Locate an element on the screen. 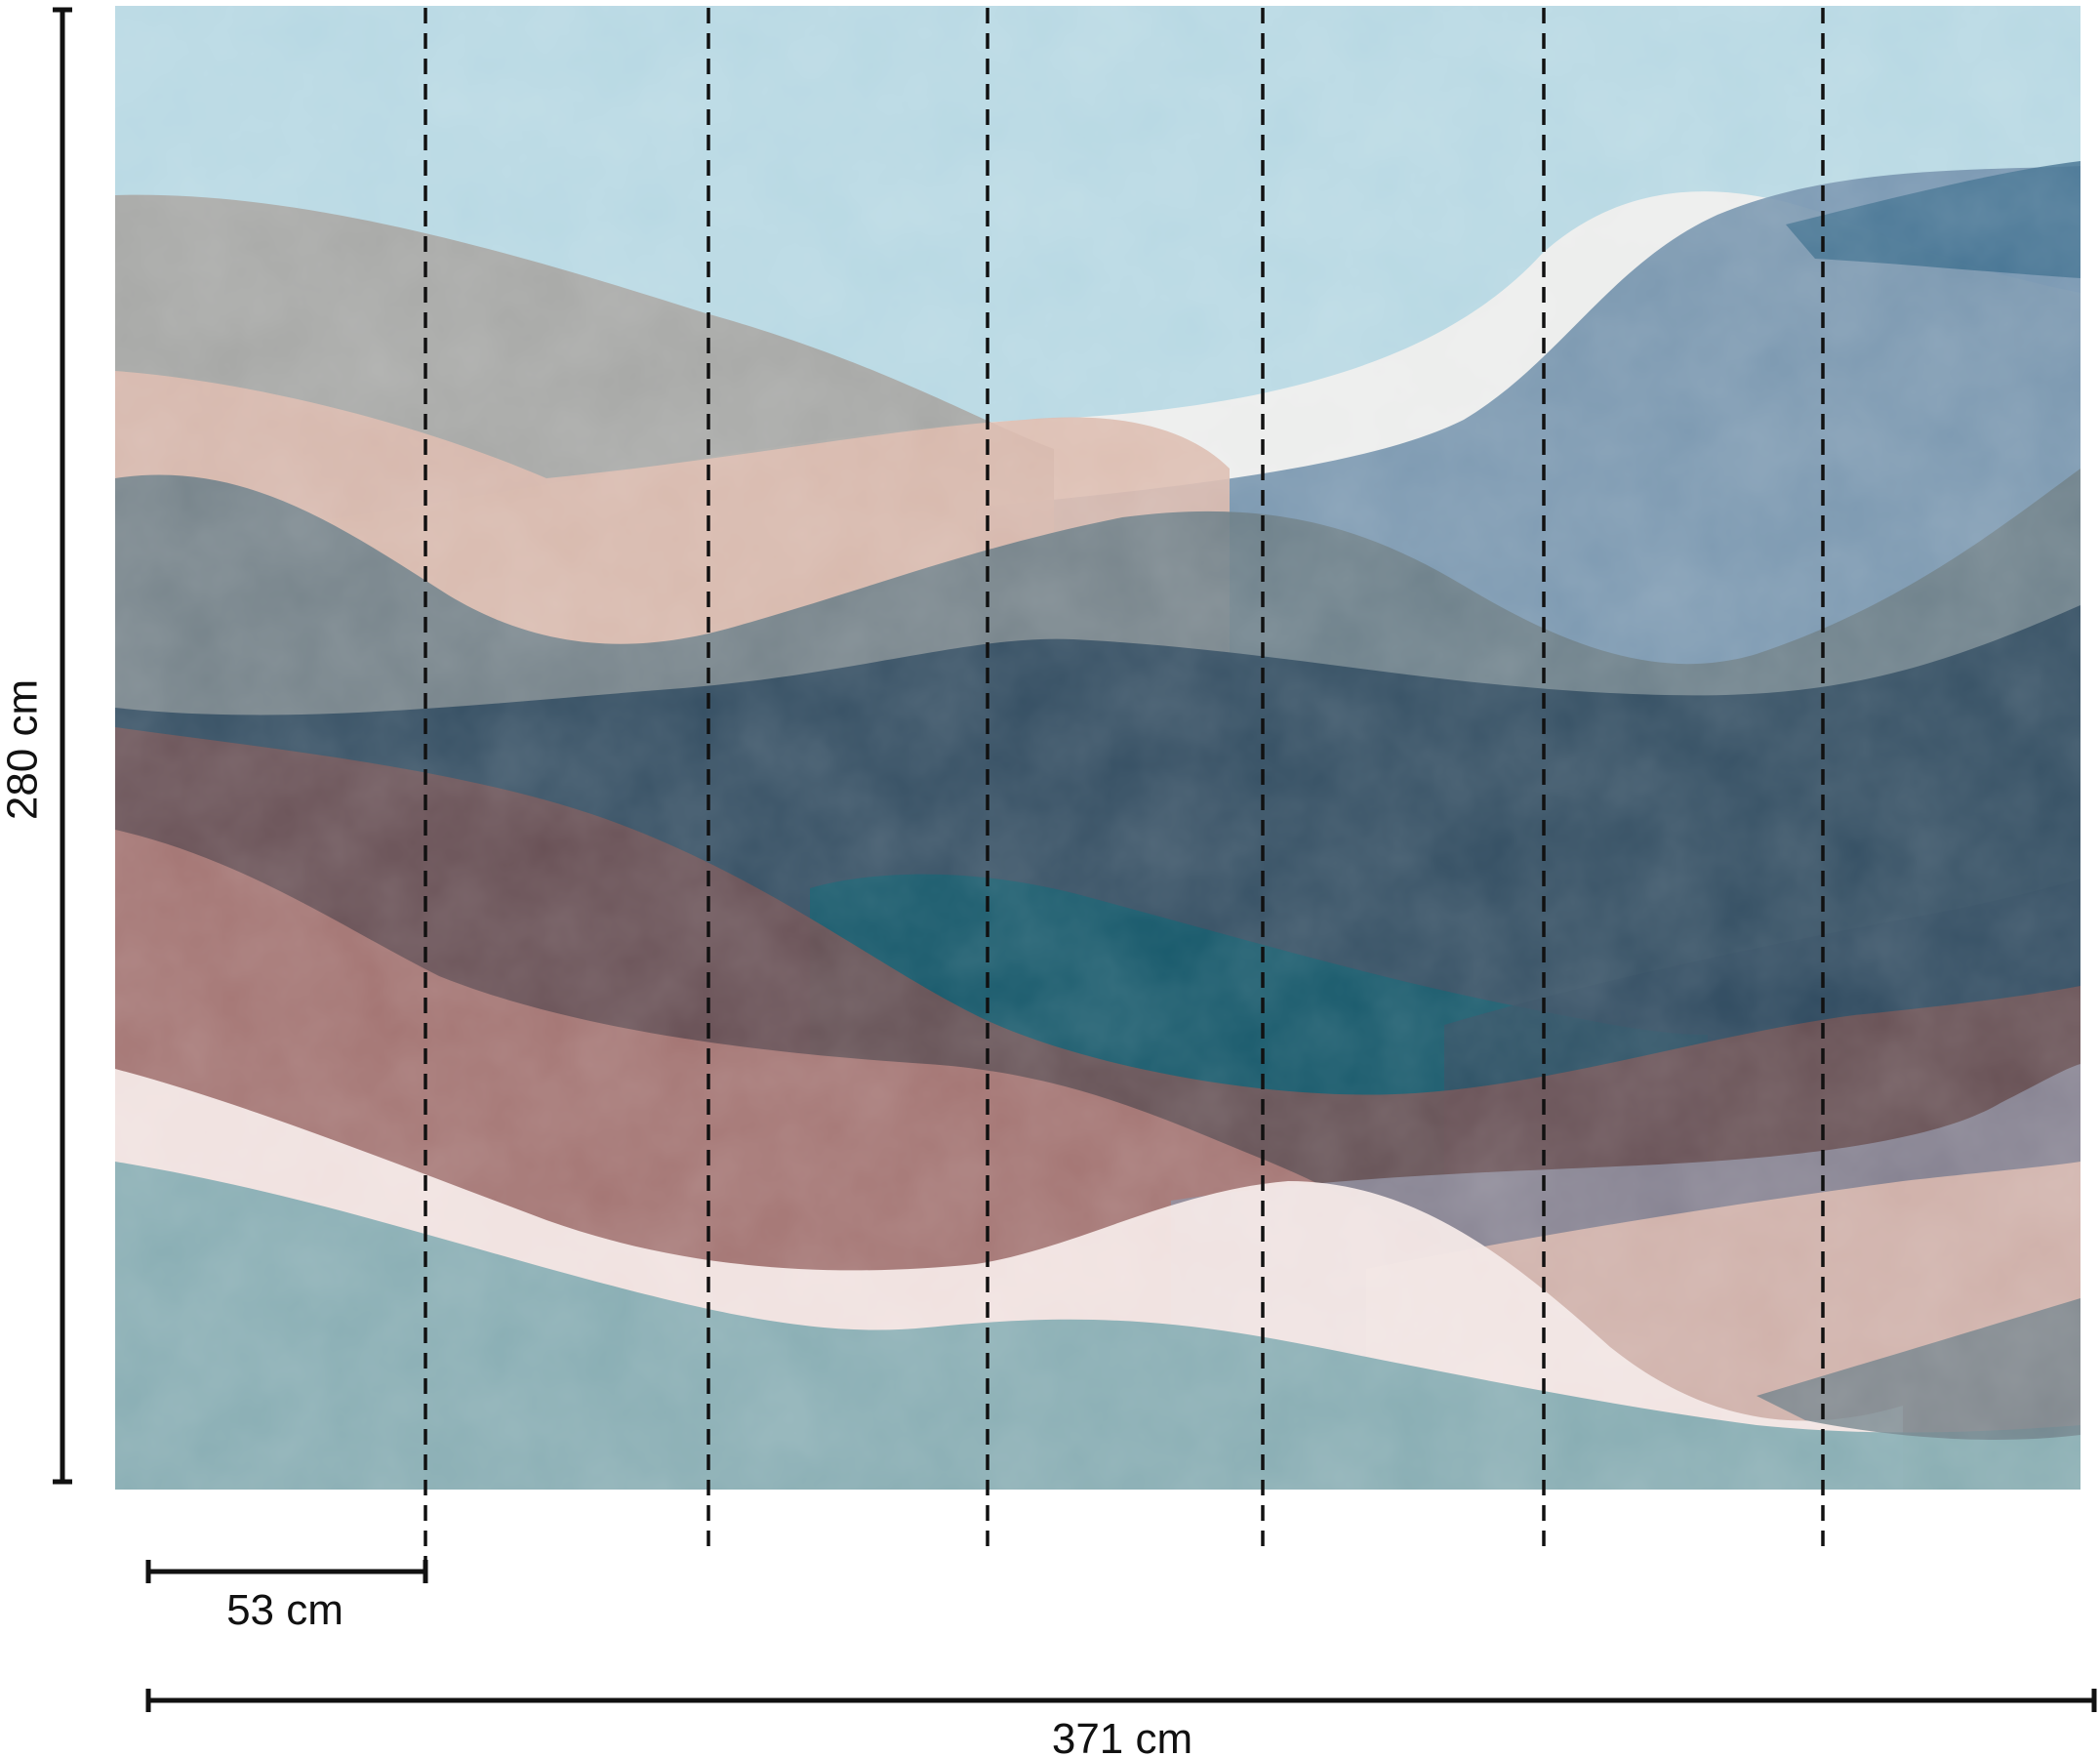 This screenshot has height=1757, width=2100. panel-width-label: 53 cm is located at coordinates (284, 1610).